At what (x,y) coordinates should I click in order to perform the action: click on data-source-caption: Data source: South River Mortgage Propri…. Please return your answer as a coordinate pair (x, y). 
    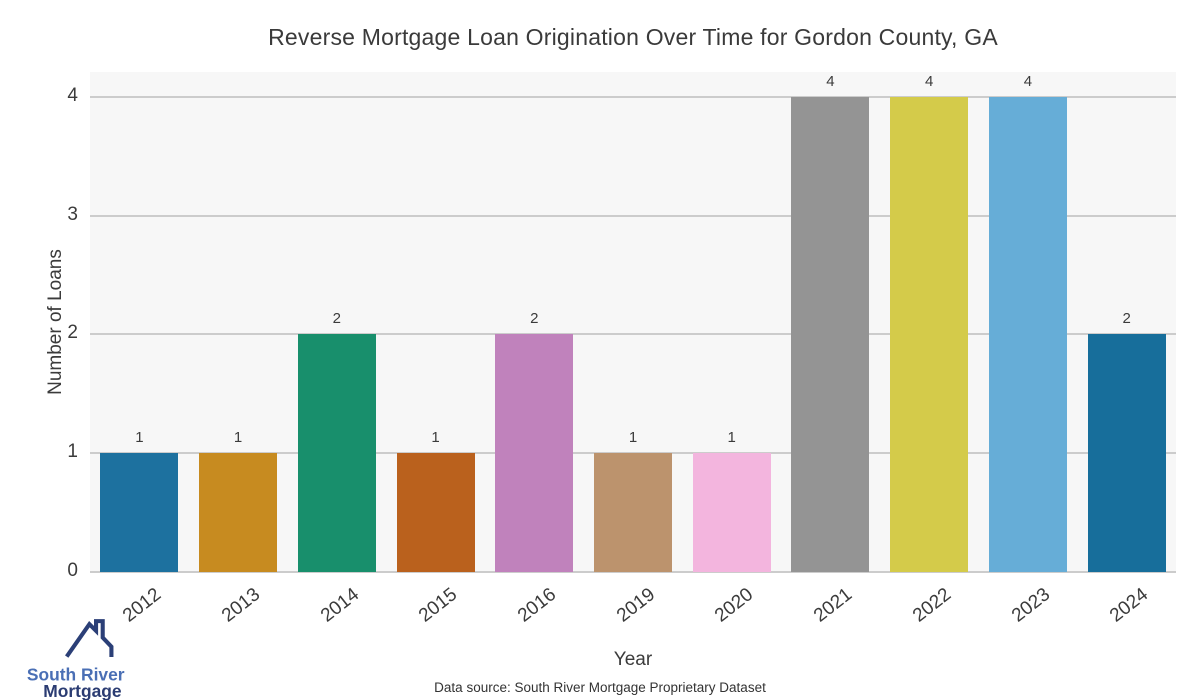
    Looking at the image, I should click on (600, 687).